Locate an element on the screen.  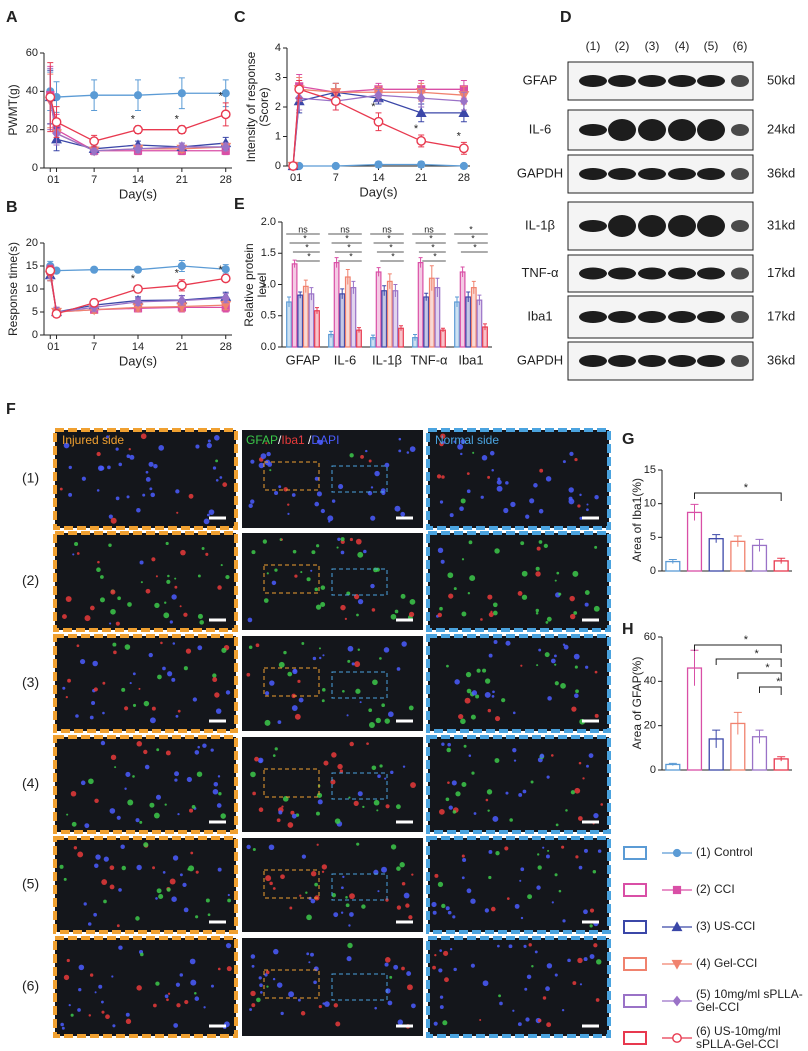
size-label: 31kd is located at coordinates (781, 224).